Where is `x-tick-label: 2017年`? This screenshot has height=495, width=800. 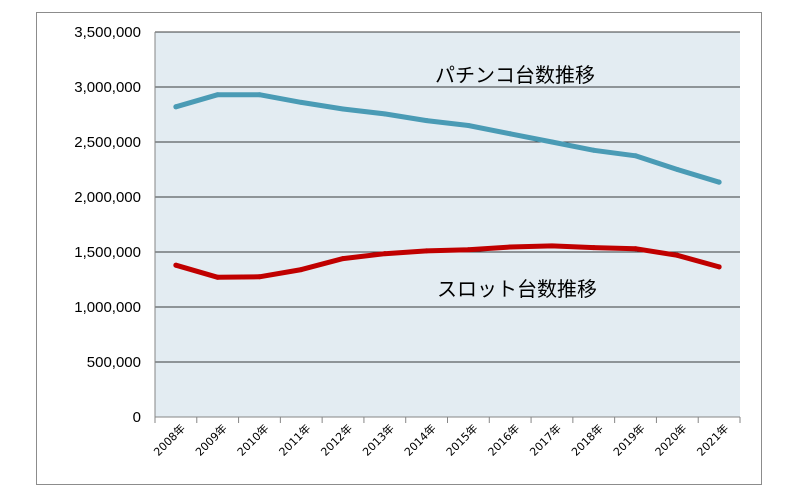
x-tick-label: 2017年 is located at coordinates (545, 439).